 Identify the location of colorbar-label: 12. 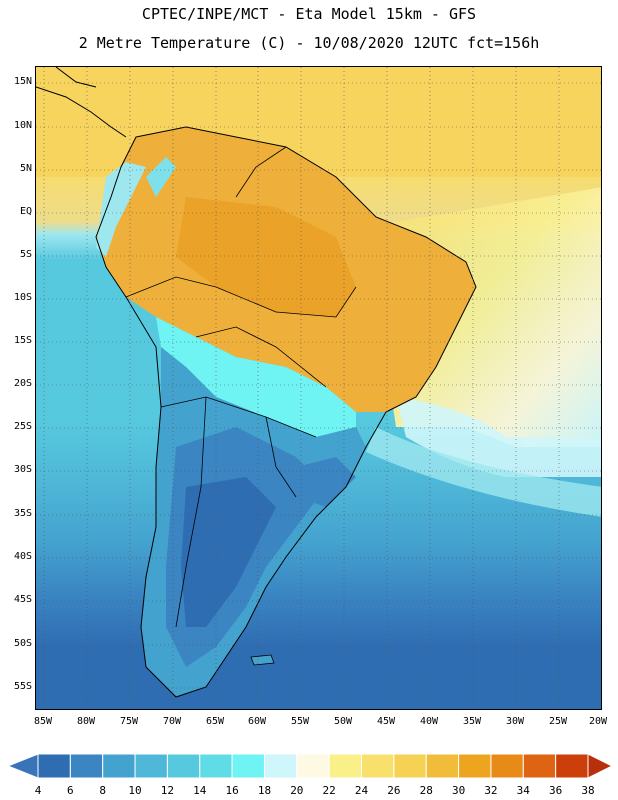
(167, 790).